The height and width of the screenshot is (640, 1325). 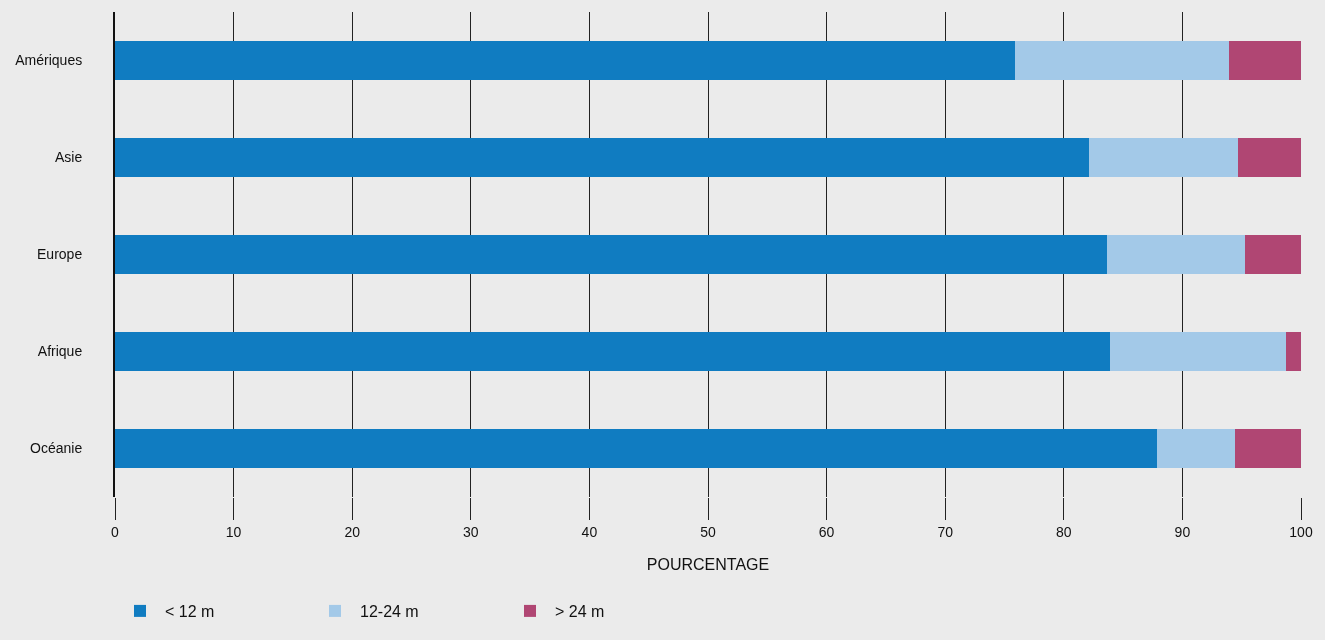 I want to click on y-tick-label: Asie, so click(x=68, y=157).